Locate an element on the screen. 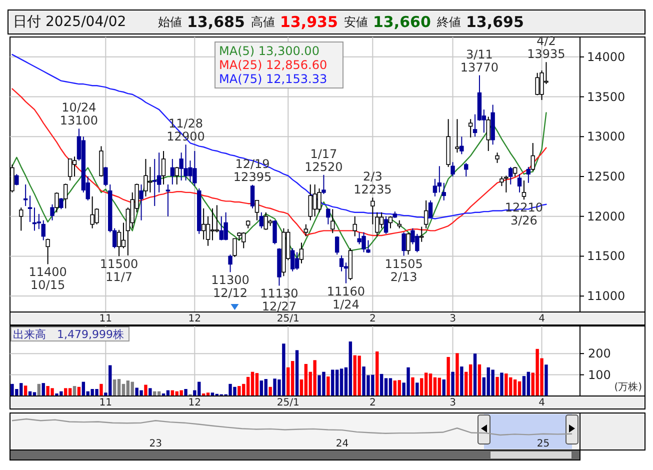 This screenshot has height=470, width=653. annotation: 1/17 12520 is located at coordinates (323, 160).